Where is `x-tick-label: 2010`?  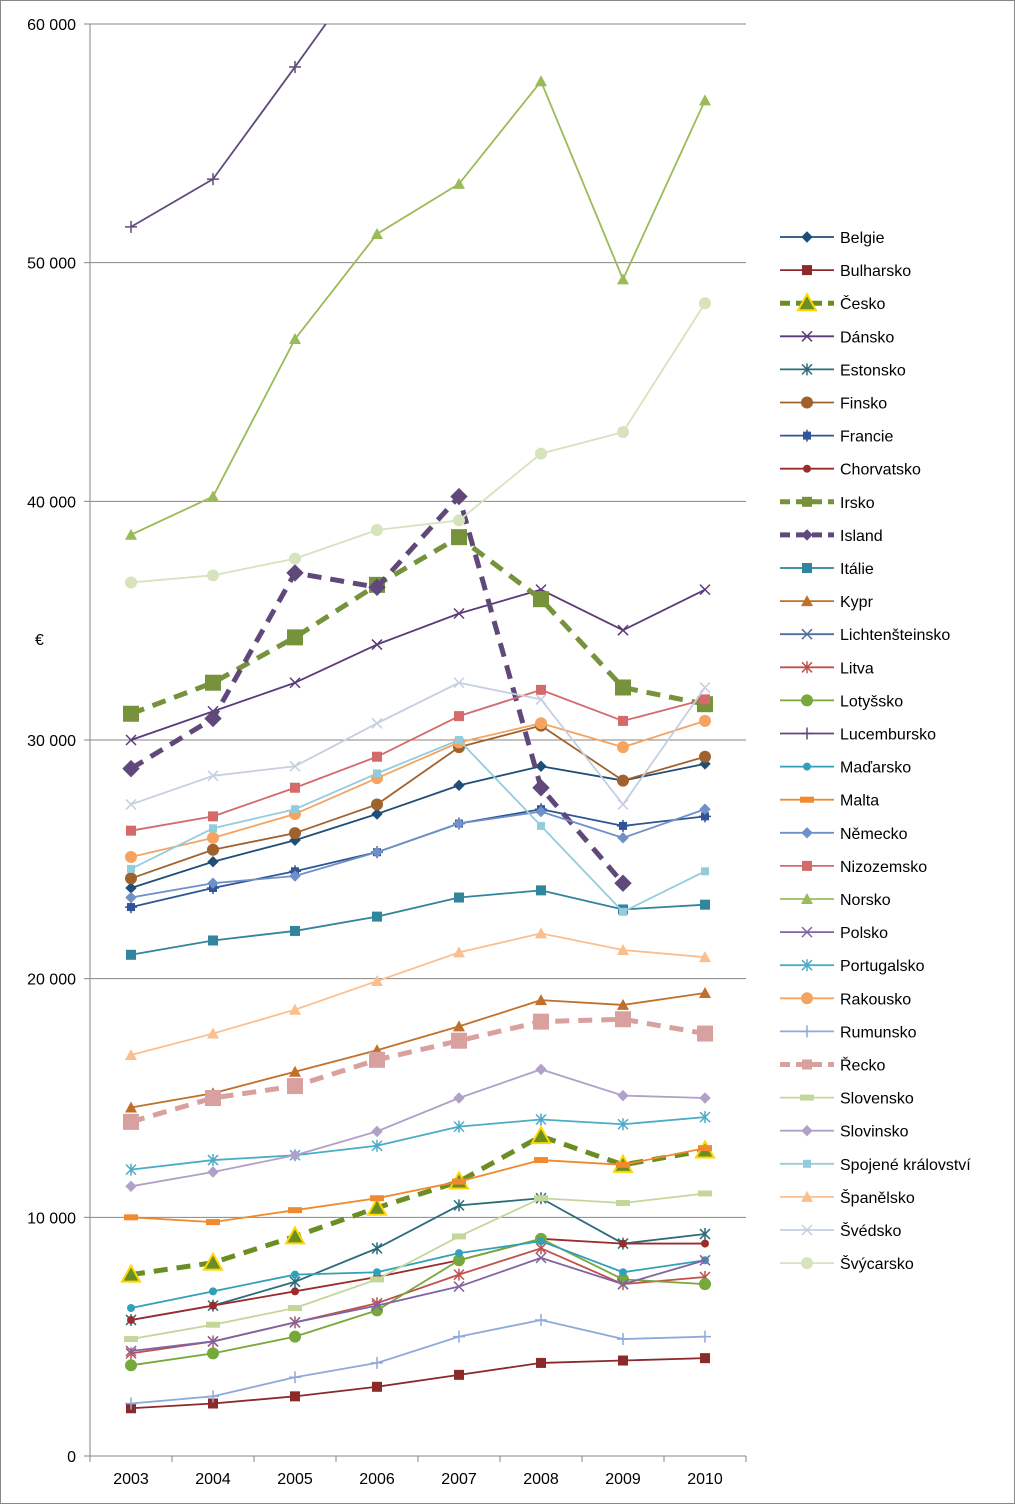 x-tick-label: 2010 is located at coordinates (705, 1479).